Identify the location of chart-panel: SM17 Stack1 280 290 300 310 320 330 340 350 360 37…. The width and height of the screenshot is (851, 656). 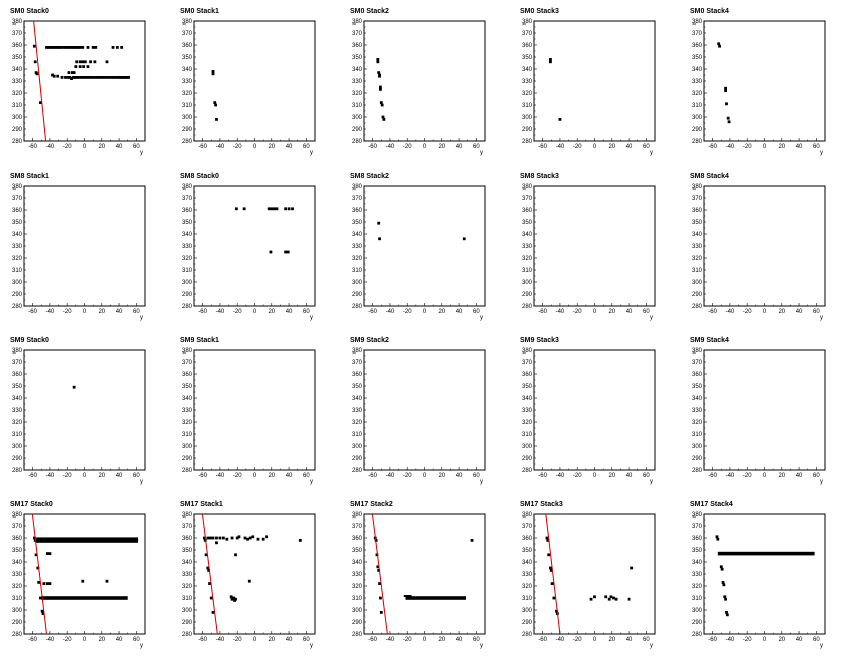
(248, 575).